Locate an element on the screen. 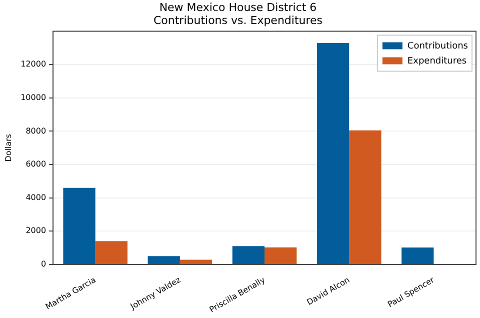  y-tick-label: 2000 is located at coordinates (36, 231).